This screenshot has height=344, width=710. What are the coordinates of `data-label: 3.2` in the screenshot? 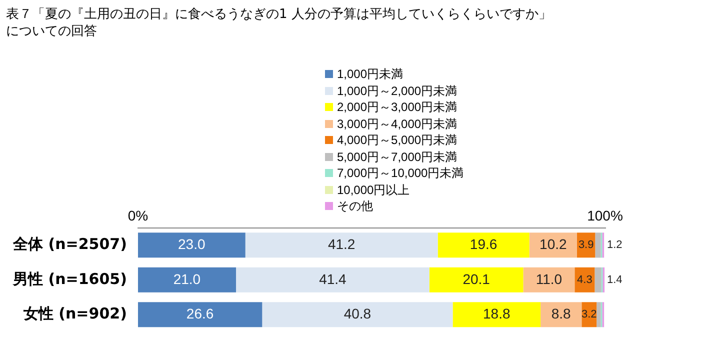 It's located at (589, 314).